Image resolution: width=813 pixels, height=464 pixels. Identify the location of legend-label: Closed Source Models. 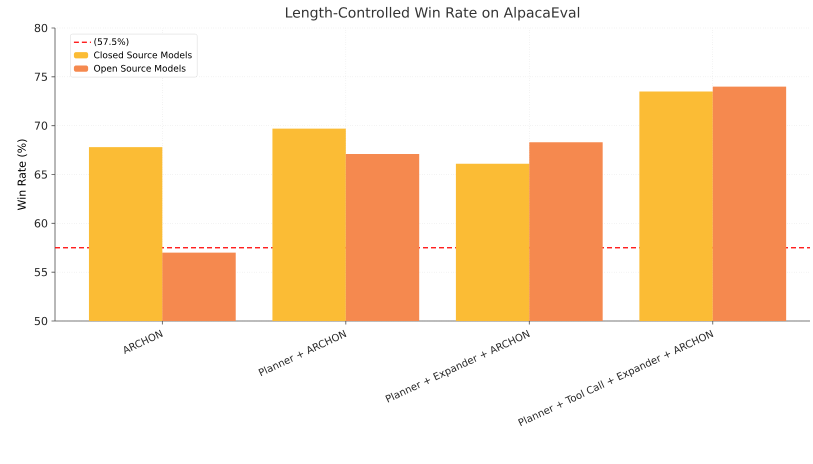
(143, 54).